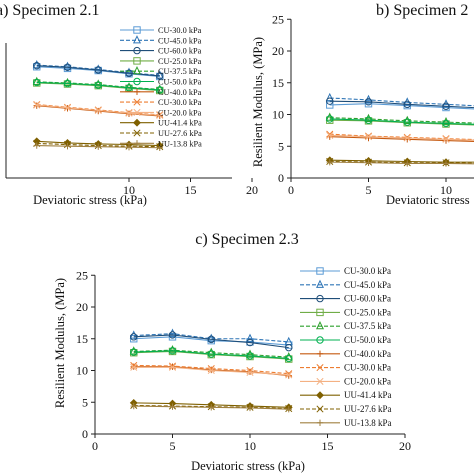 This screenshot has width=474, height=474. I want to click on legend-label: CU-20.0 kPa, so click(180, 112).